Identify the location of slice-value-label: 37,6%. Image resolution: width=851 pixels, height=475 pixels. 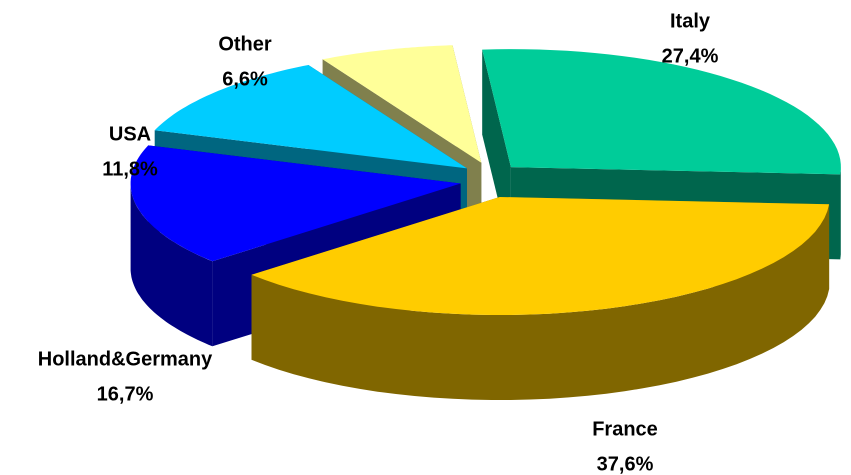
(625, 464).